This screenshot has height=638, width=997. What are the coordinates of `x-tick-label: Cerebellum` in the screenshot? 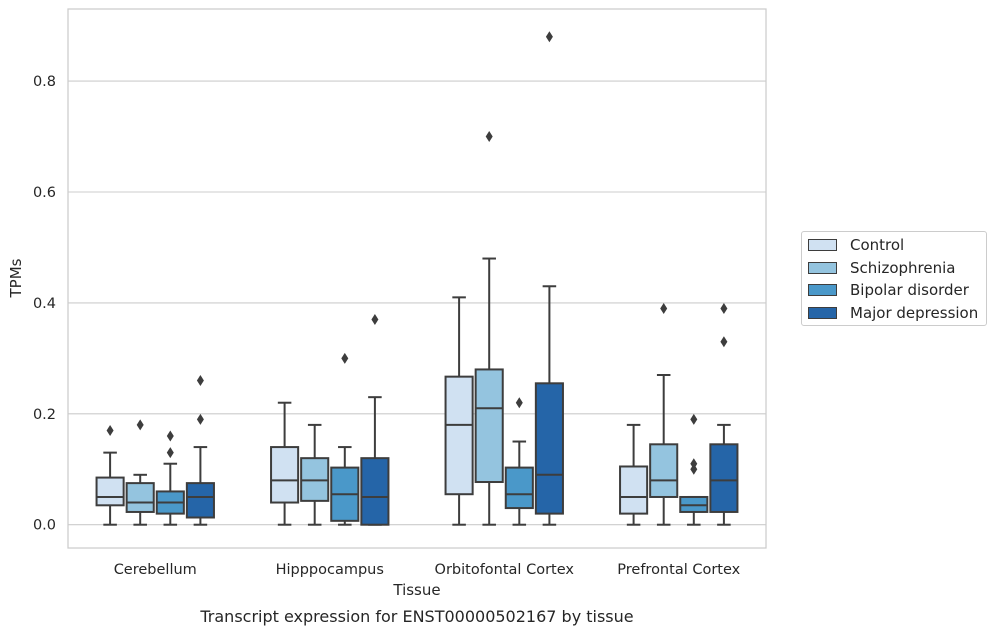 It's located at (155, 570).